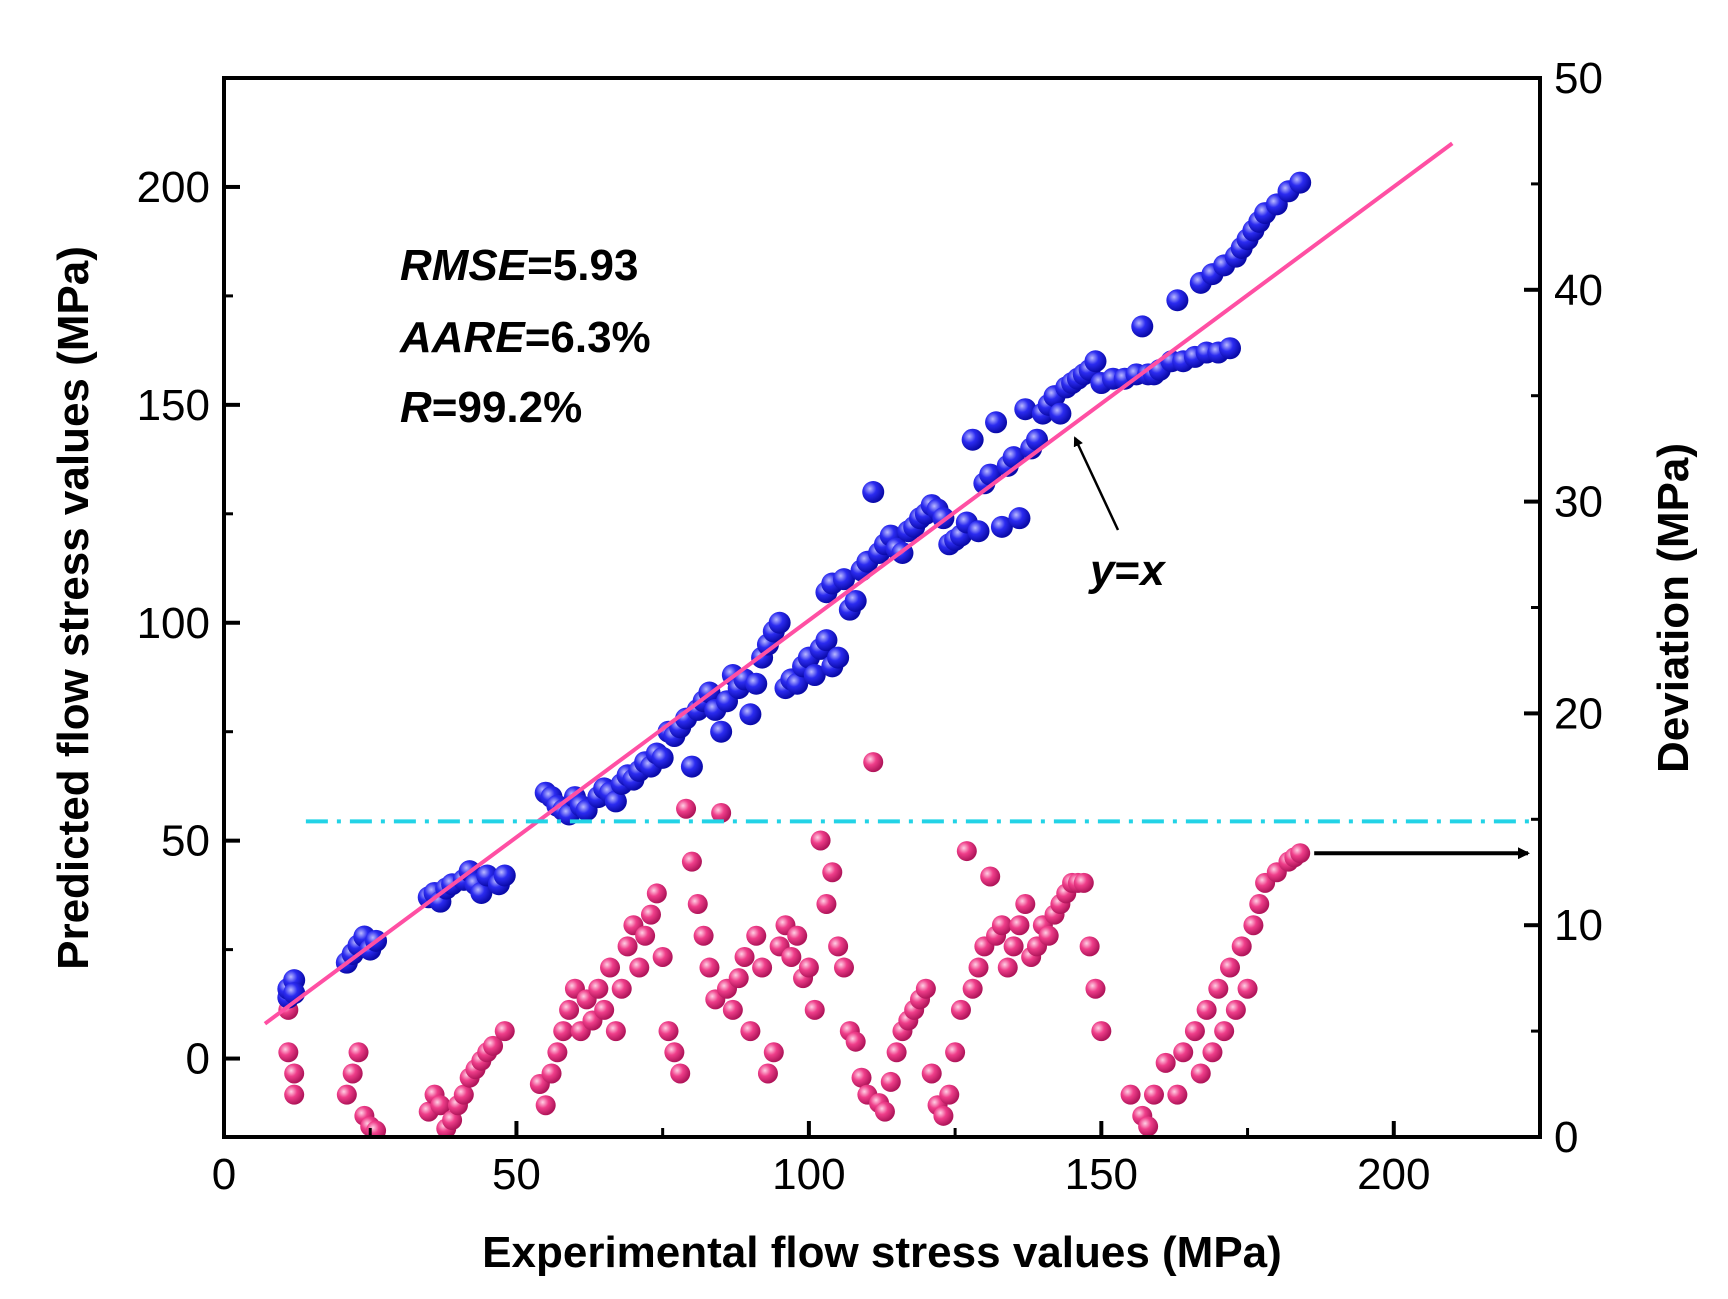 The height and width of the screenshot is (1299, 1728). I want to click on y2-tick-label: 30, so click(1578, 502).